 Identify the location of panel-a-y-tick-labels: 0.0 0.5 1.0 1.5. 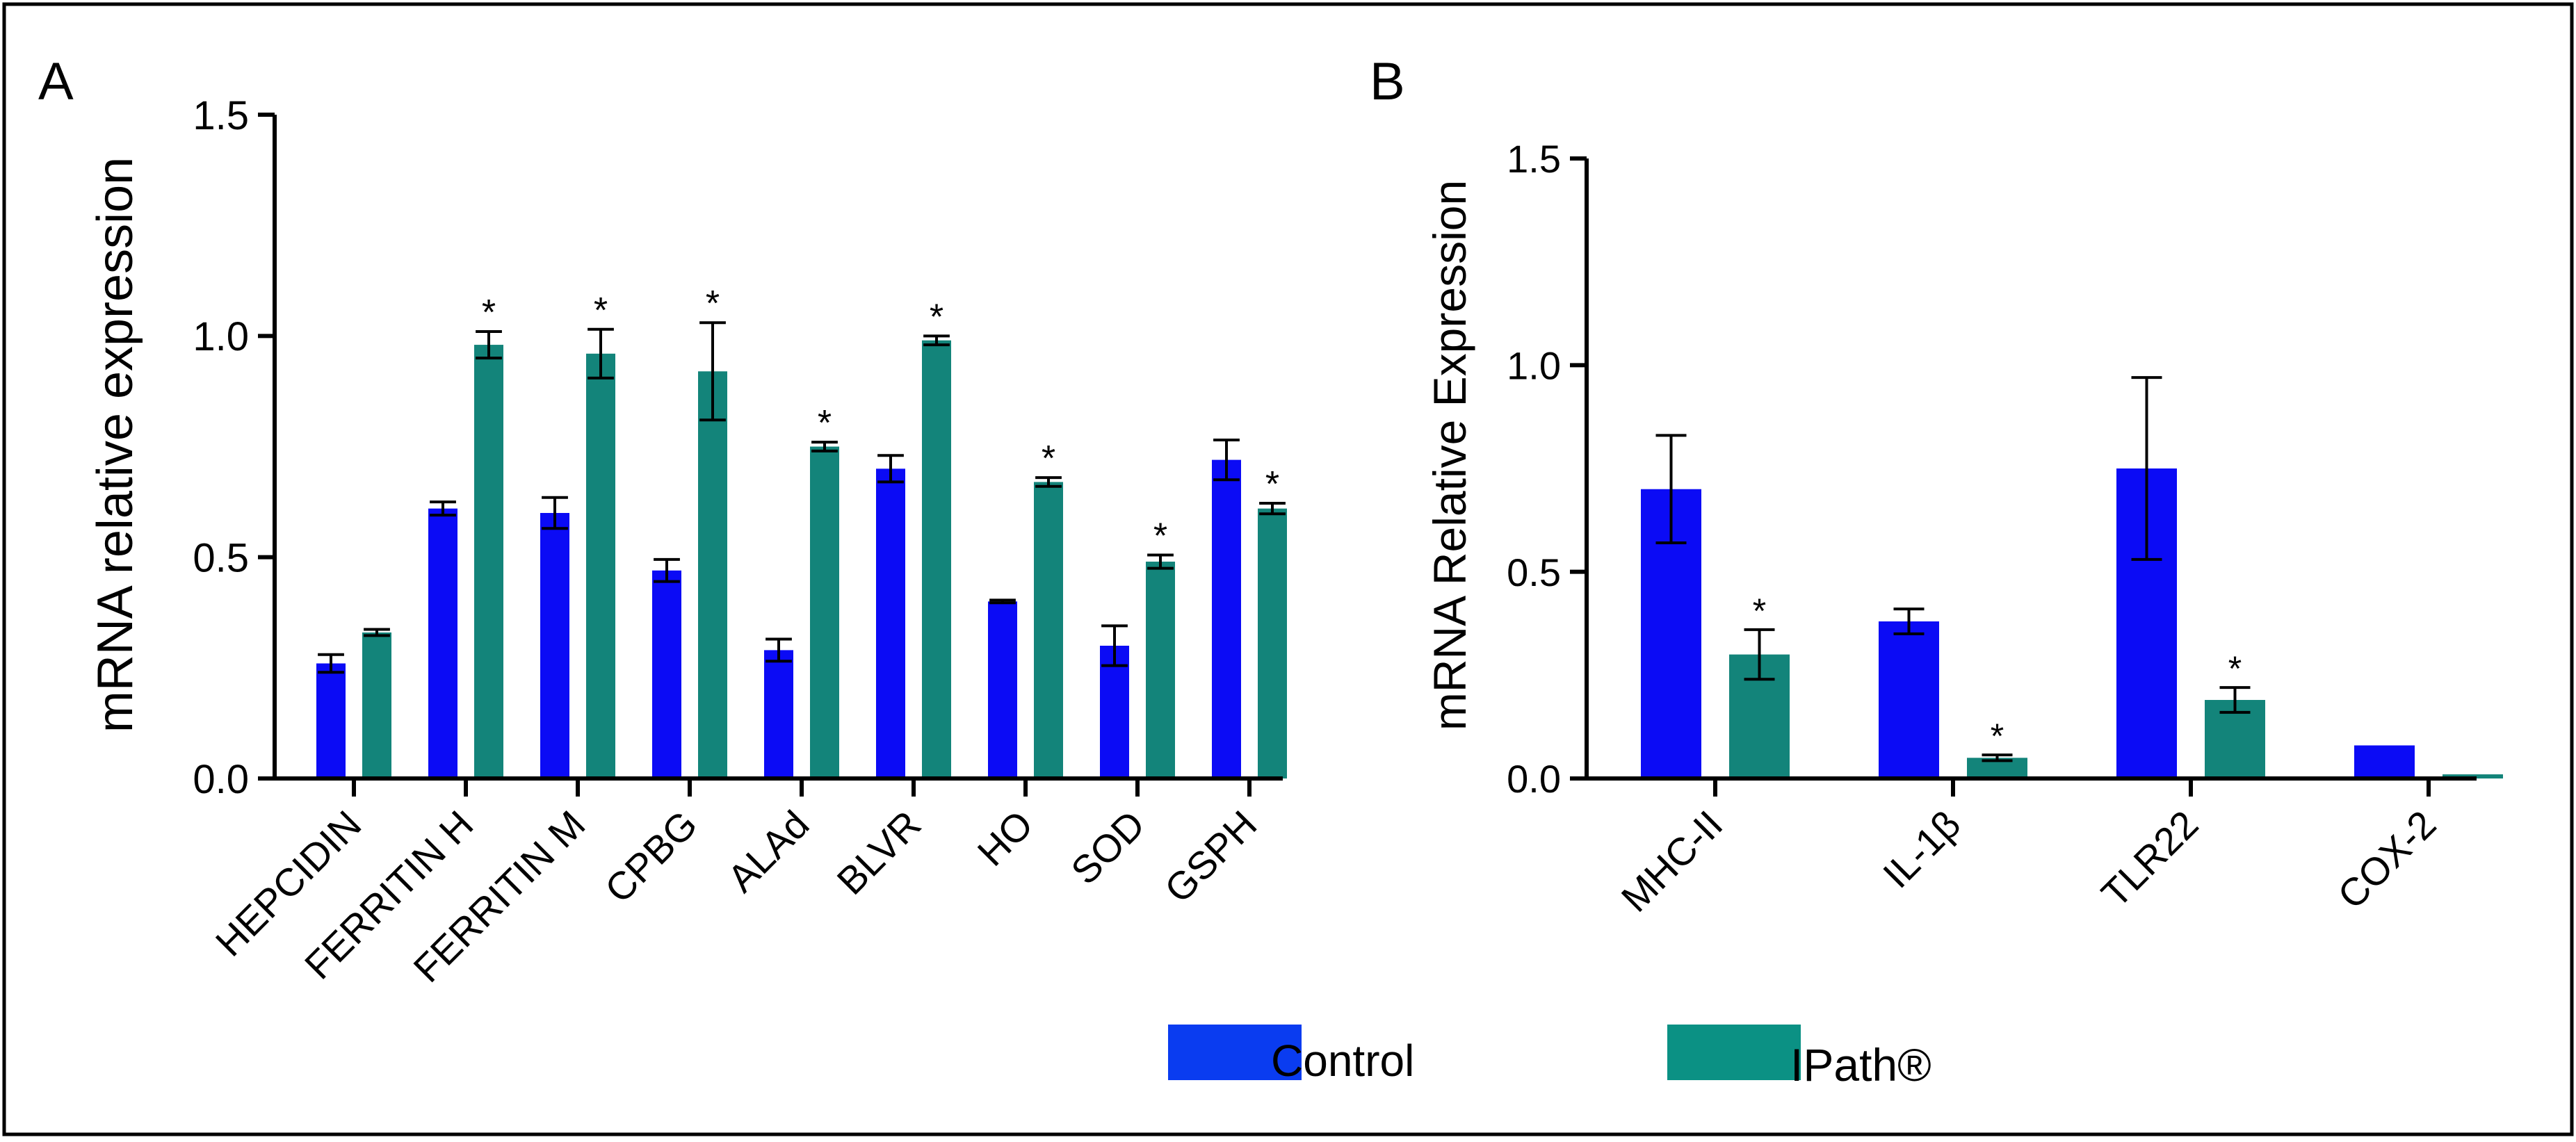
(221, 447).